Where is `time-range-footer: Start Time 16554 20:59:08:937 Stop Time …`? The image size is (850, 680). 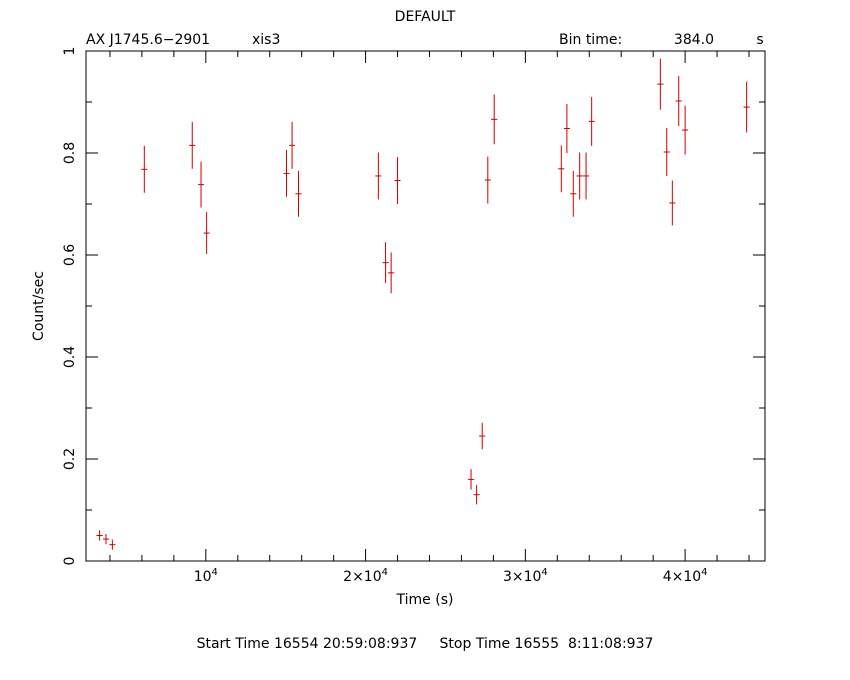
time-range-footer: Start Time 16554 20:59:08:937 Stop Time … is located at coordinates (425, 644).